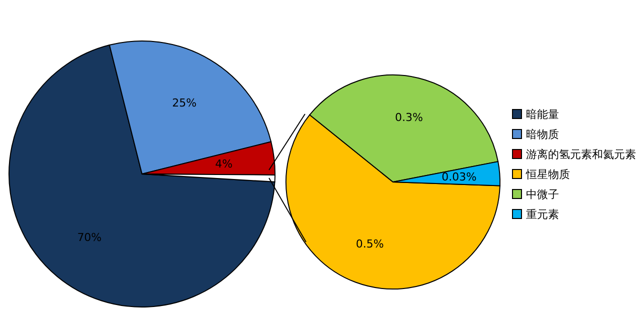 Image resolution: width=640 pixels, height=320 pixels. Describe the element at coordinates (370, 244) in the screenshot. I see `data-label: 0.5%` at that location.